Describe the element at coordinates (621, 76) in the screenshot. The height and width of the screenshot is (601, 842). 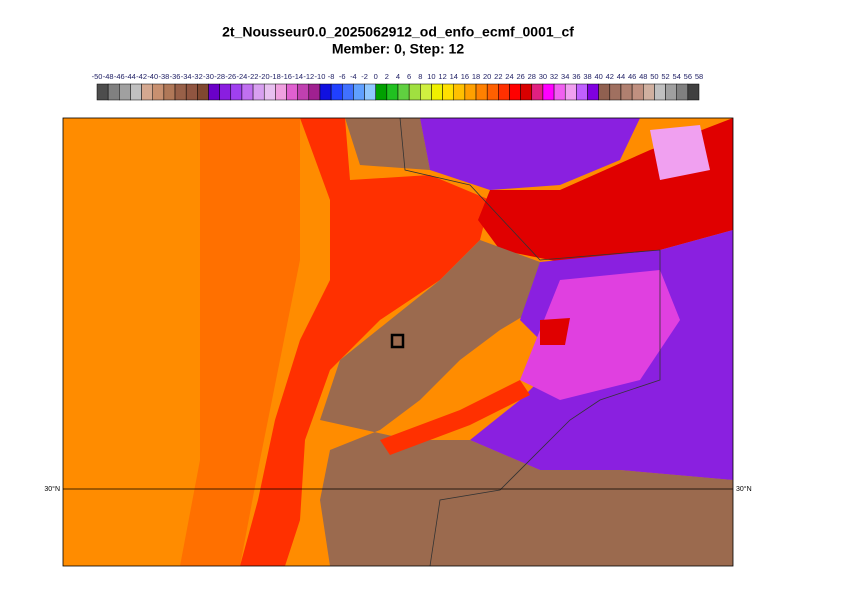
I see `legend-tick-label: 44` at that location.